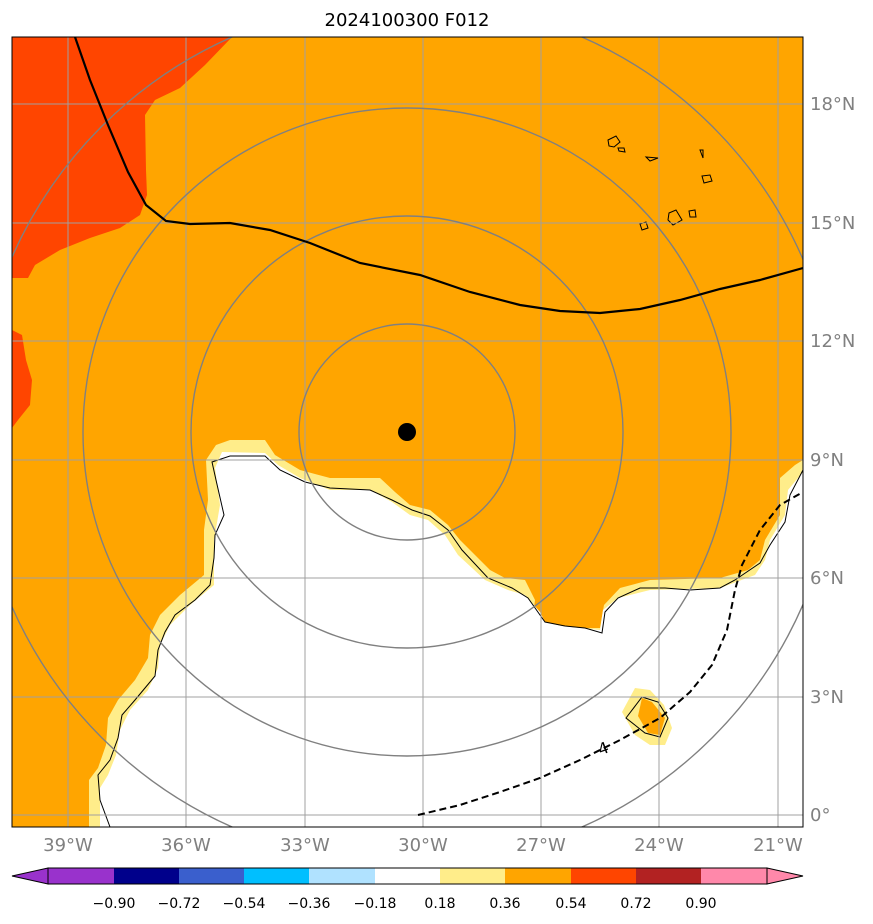 The height and width of the screenshot is (924, 873). I want to click on colorbar-tick-label: −0.36, so click(309, 904).